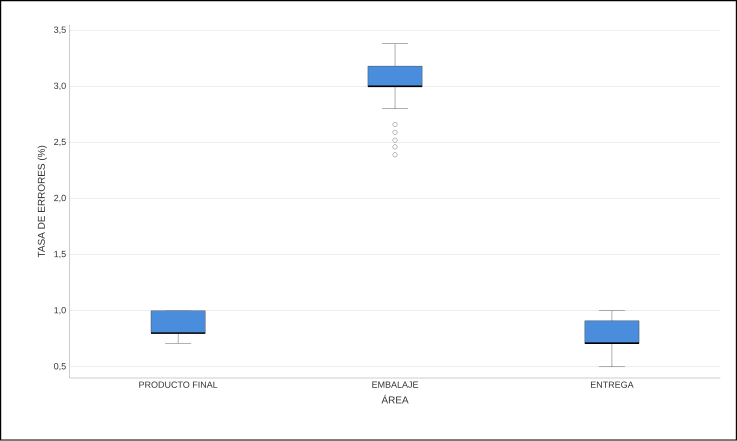 This screenshot has width=737, height=441. What do you see at coordinates (60, 254) in the screenshot?
I see `y-tick-label: 1,5` at bounding box center [60, 254].